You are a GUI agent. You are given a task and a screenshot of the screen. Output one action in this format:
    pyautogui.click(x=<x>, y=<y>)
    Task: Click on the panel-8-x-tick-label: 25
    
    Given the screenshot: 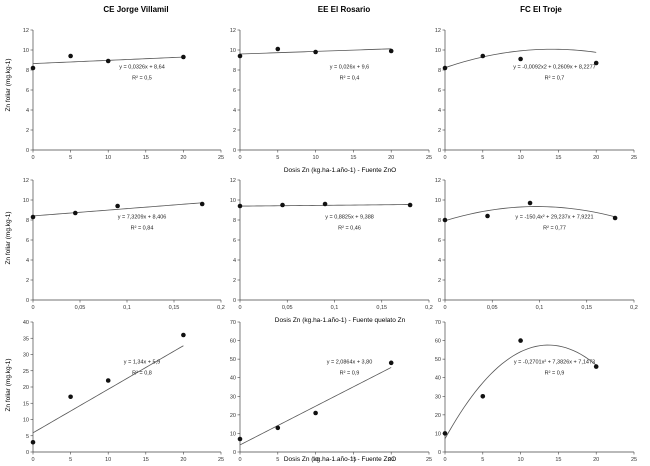 What is the action you would take?
    pyautogui.click(x=429, y=460)
    